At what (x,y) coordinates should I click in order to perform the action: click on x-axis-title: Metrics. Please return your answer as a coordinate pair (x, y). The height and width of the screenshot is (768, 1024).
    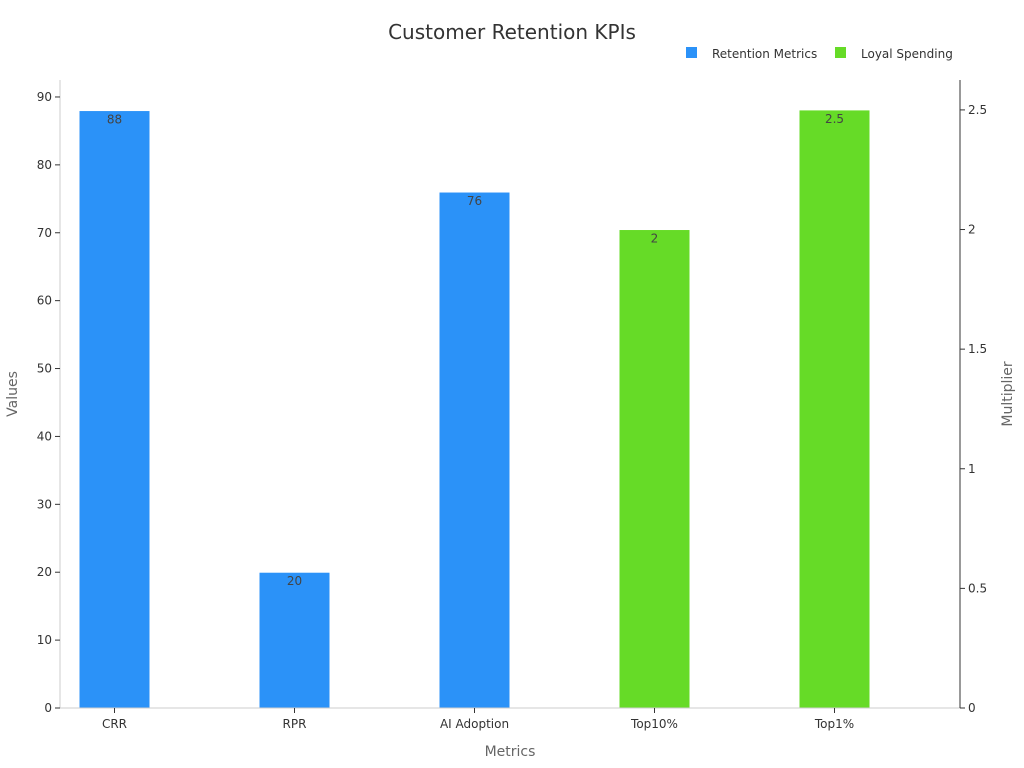
    Looking at the image, I should click on (510, 752).